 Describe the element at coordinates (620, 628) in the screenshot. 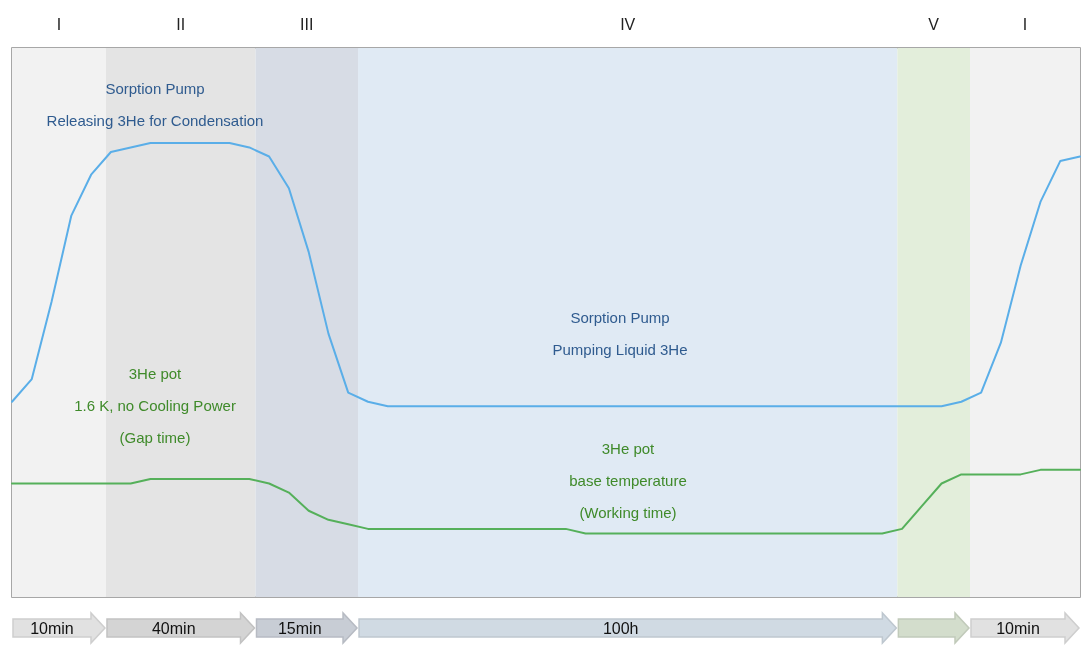

I see `text: 100h` at that location.